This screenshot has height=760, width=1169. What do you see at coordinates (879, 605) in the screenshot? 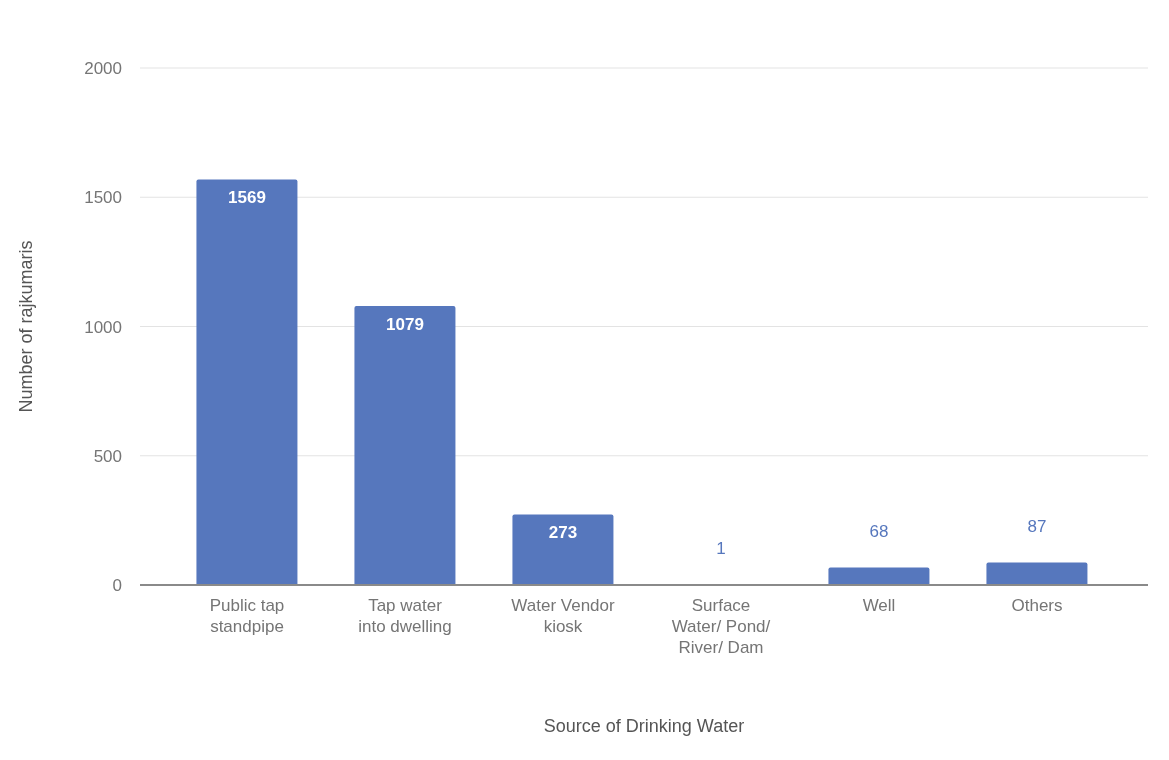
I see `x-tick-label: Well` at bounding box center [879, 605].